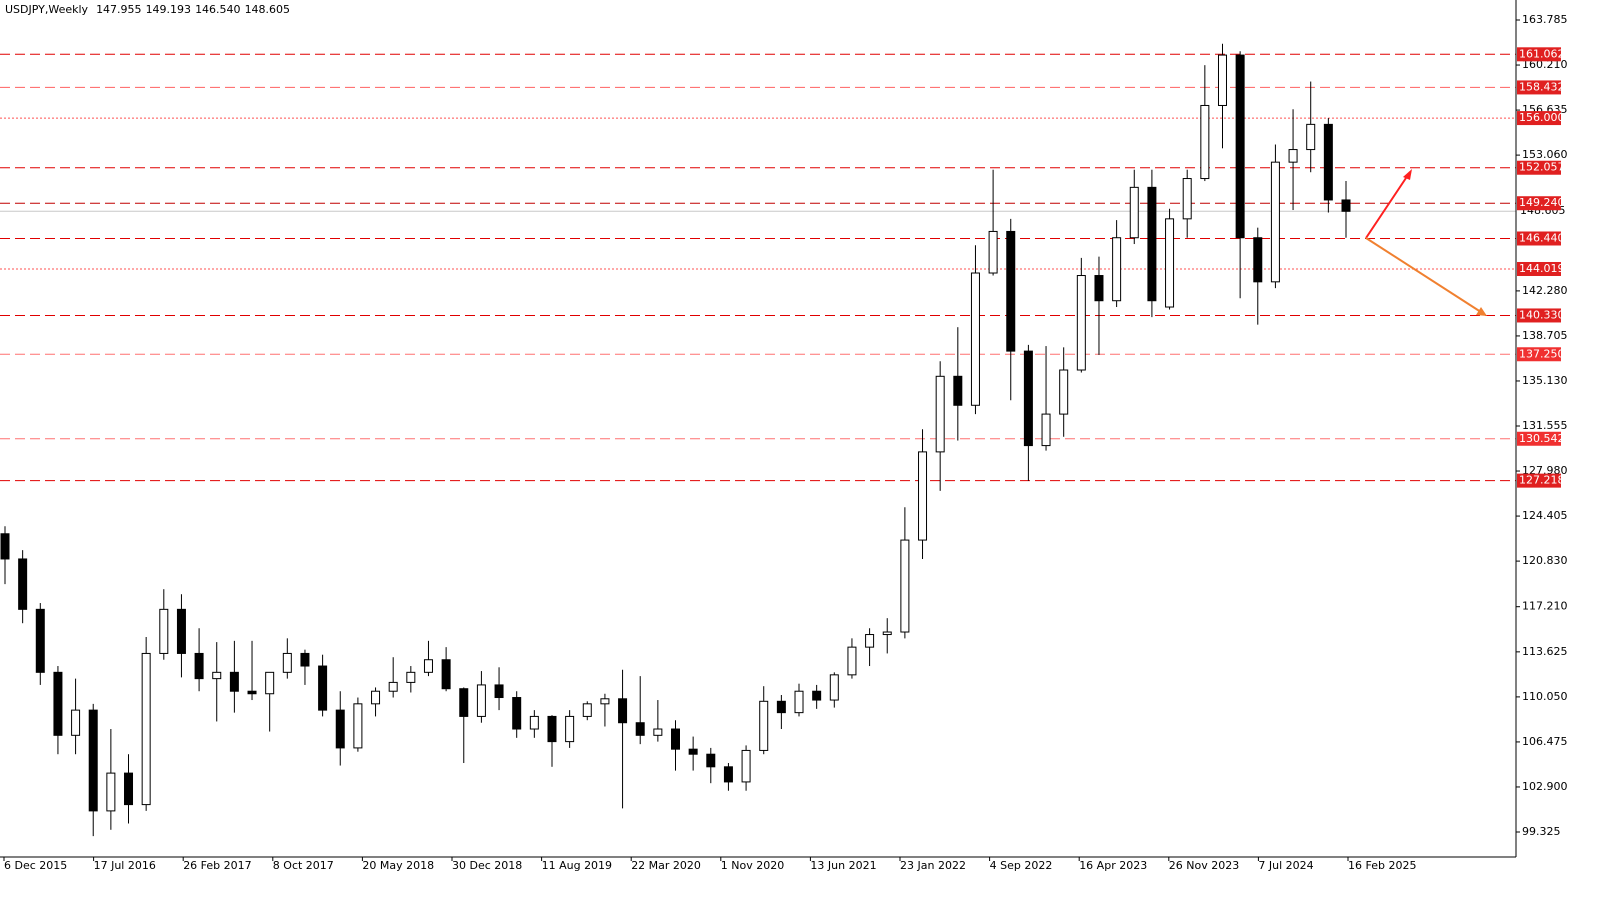  Describe the element at coordinates (1021, 865) in the screenshot. I see `x-tick-label: 4 Sep 2022` at that location.